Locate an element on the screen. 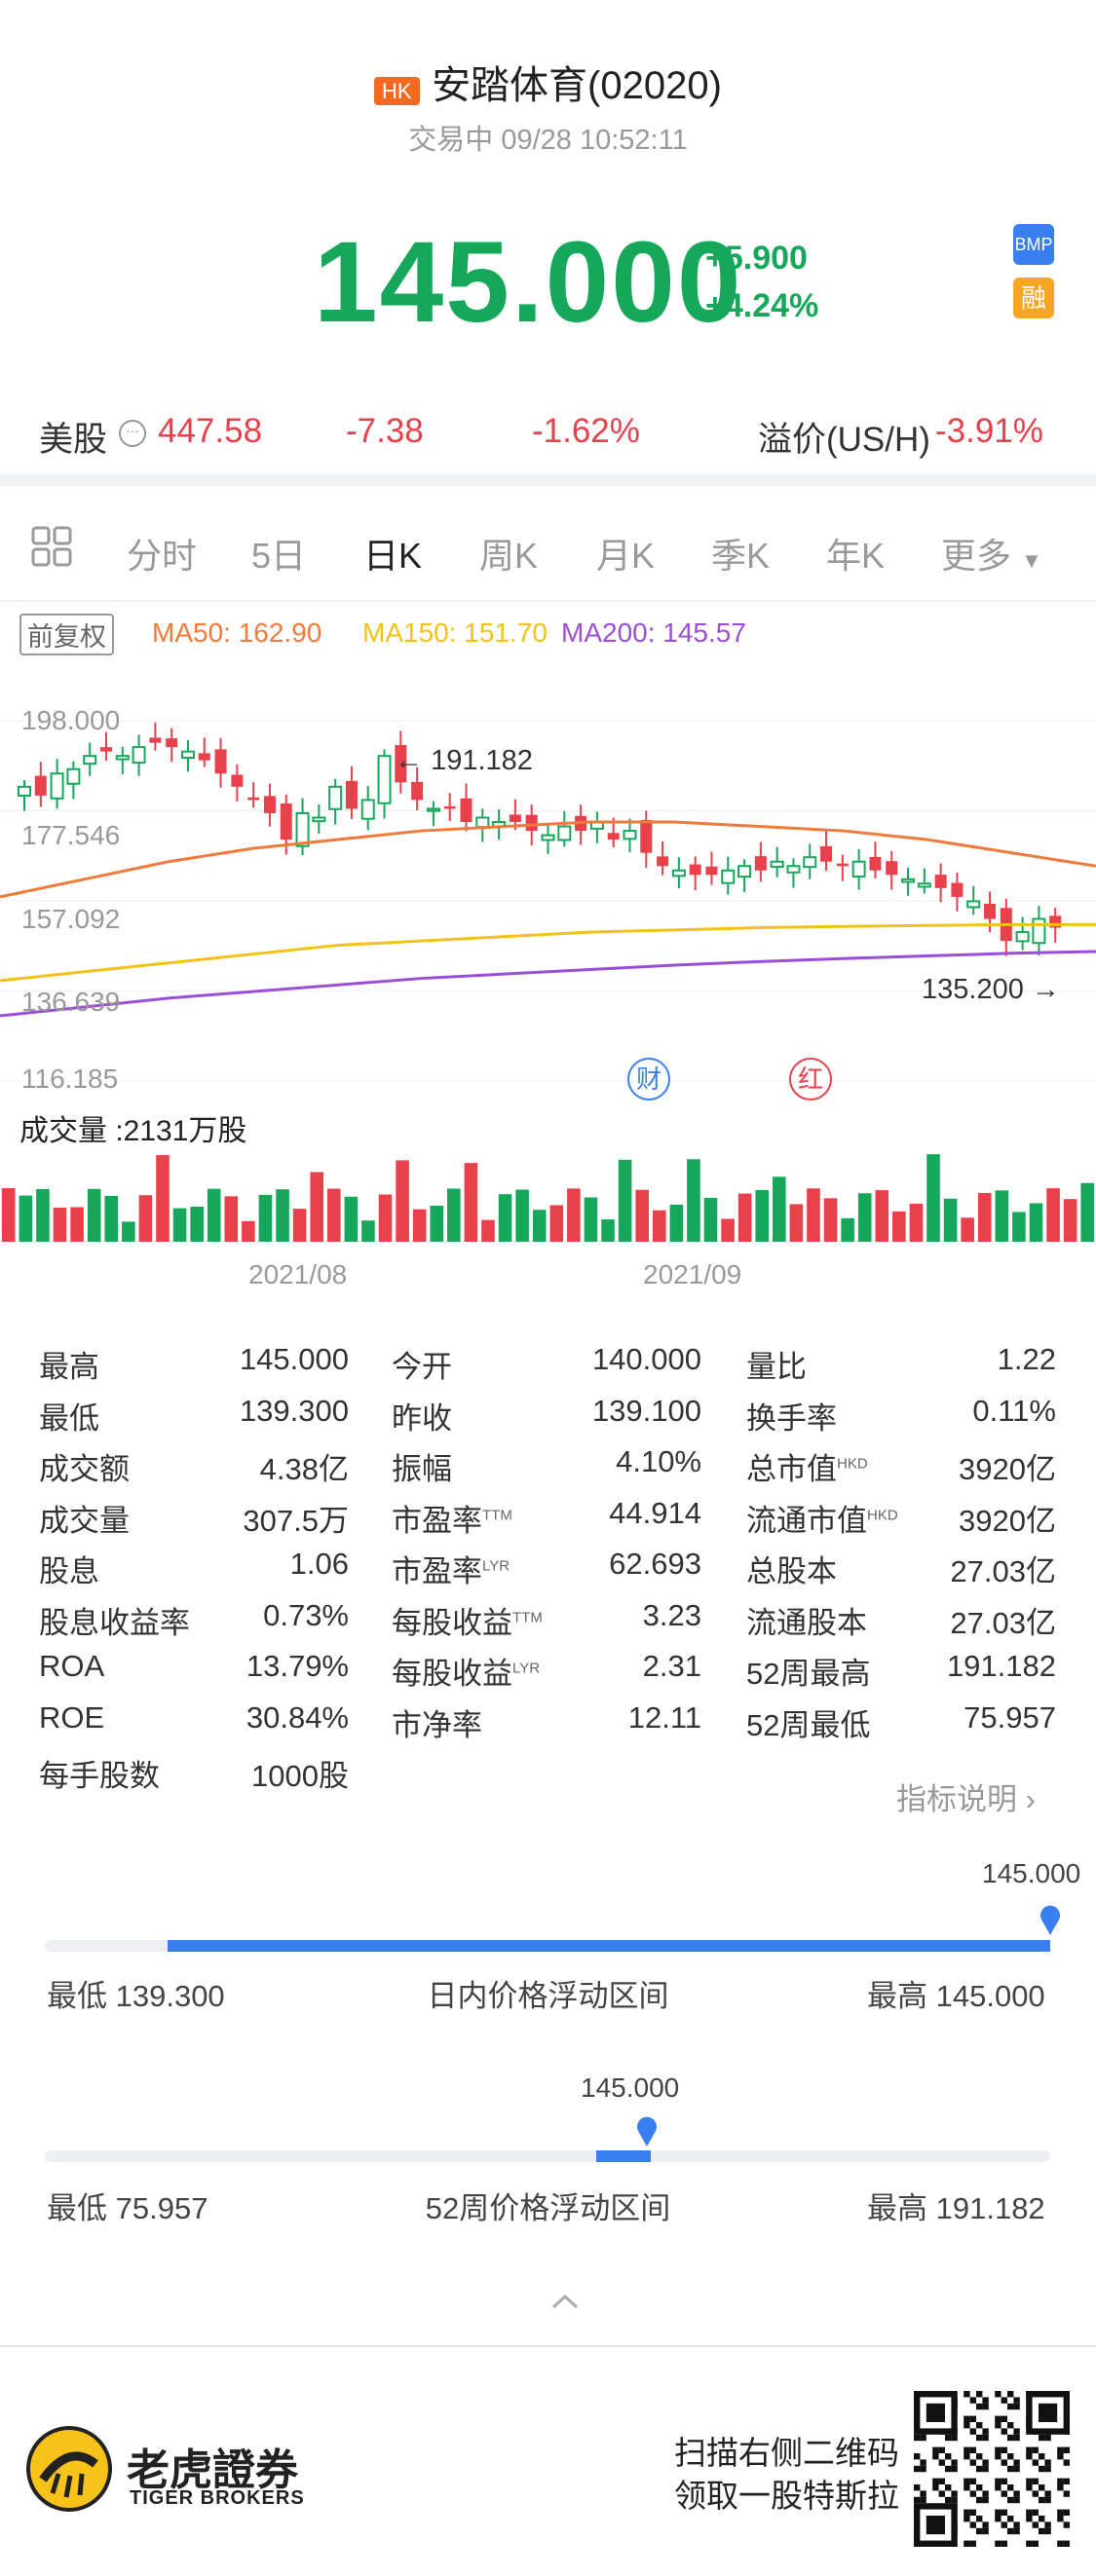  stat-value: 3.23 is located at coordinates (671, 1614).